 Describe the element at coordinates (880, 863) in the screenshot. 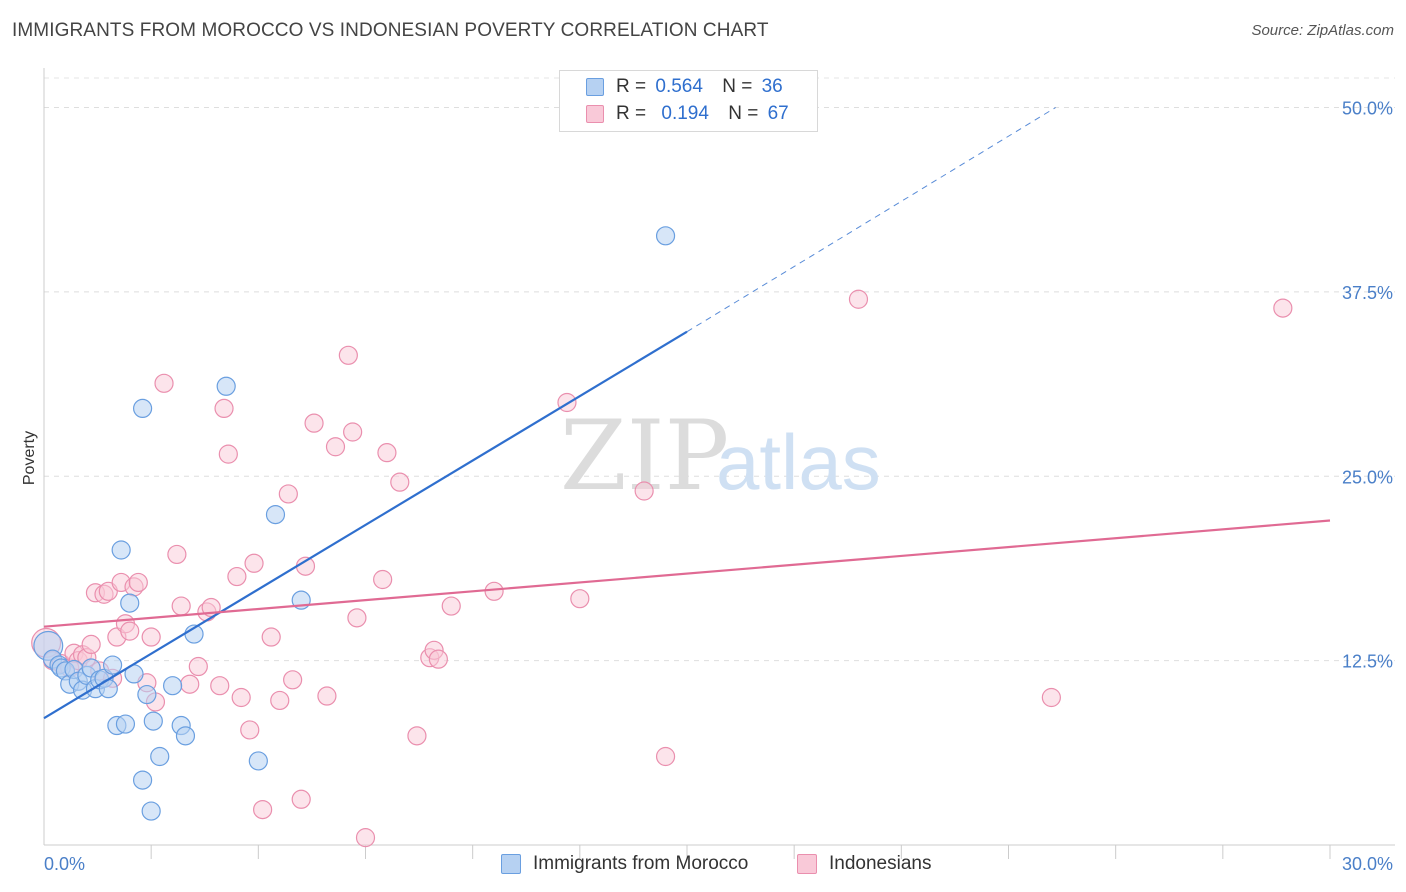

I see `bottom-legend-label: Indonesians` at that location.